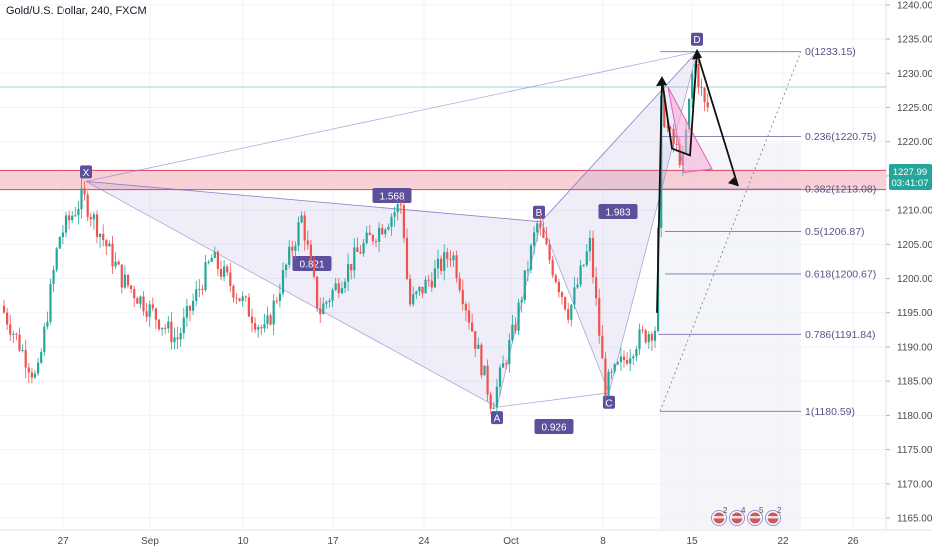 This screenshot has width=932, height=550. I want to click on pattern-ratio: 0.821, so click(312, 263).